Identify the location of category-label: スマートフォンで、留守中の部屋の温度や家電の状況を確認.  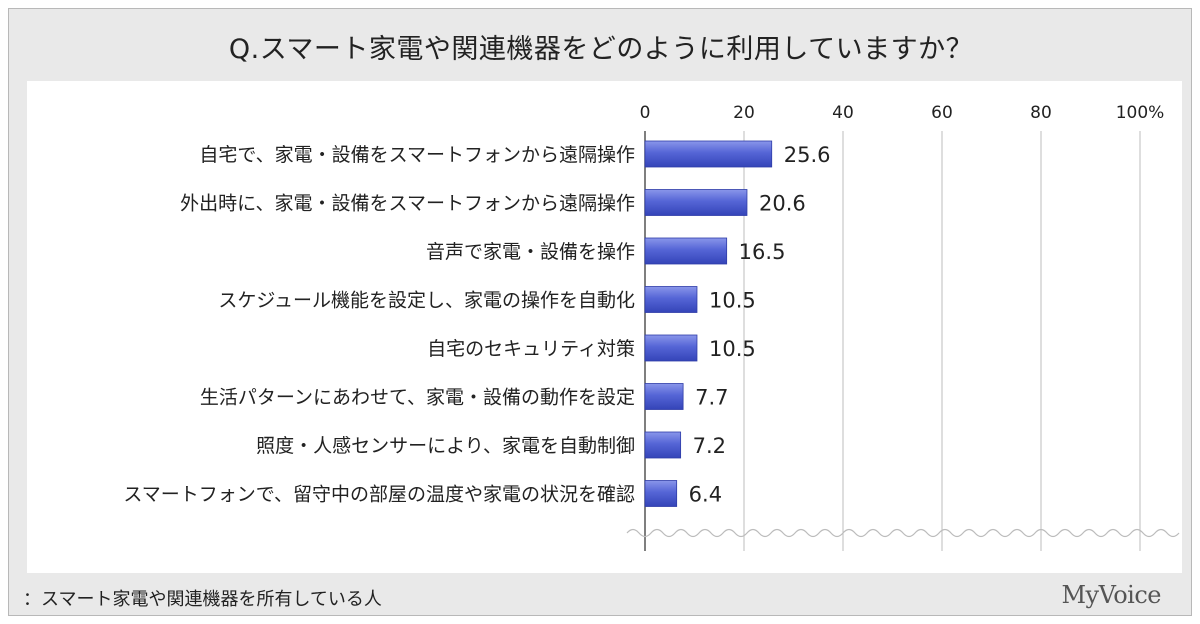
(379, 495).